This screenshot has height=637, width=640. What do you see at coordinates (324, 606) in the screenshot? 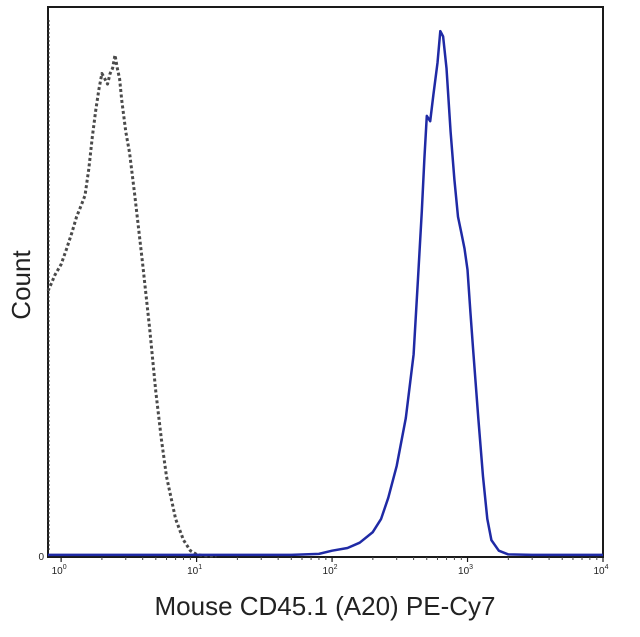
I see `x-axis-label: Mouse CD45.1 (A20) PE-Cy7` at bounding box center [324, 606].